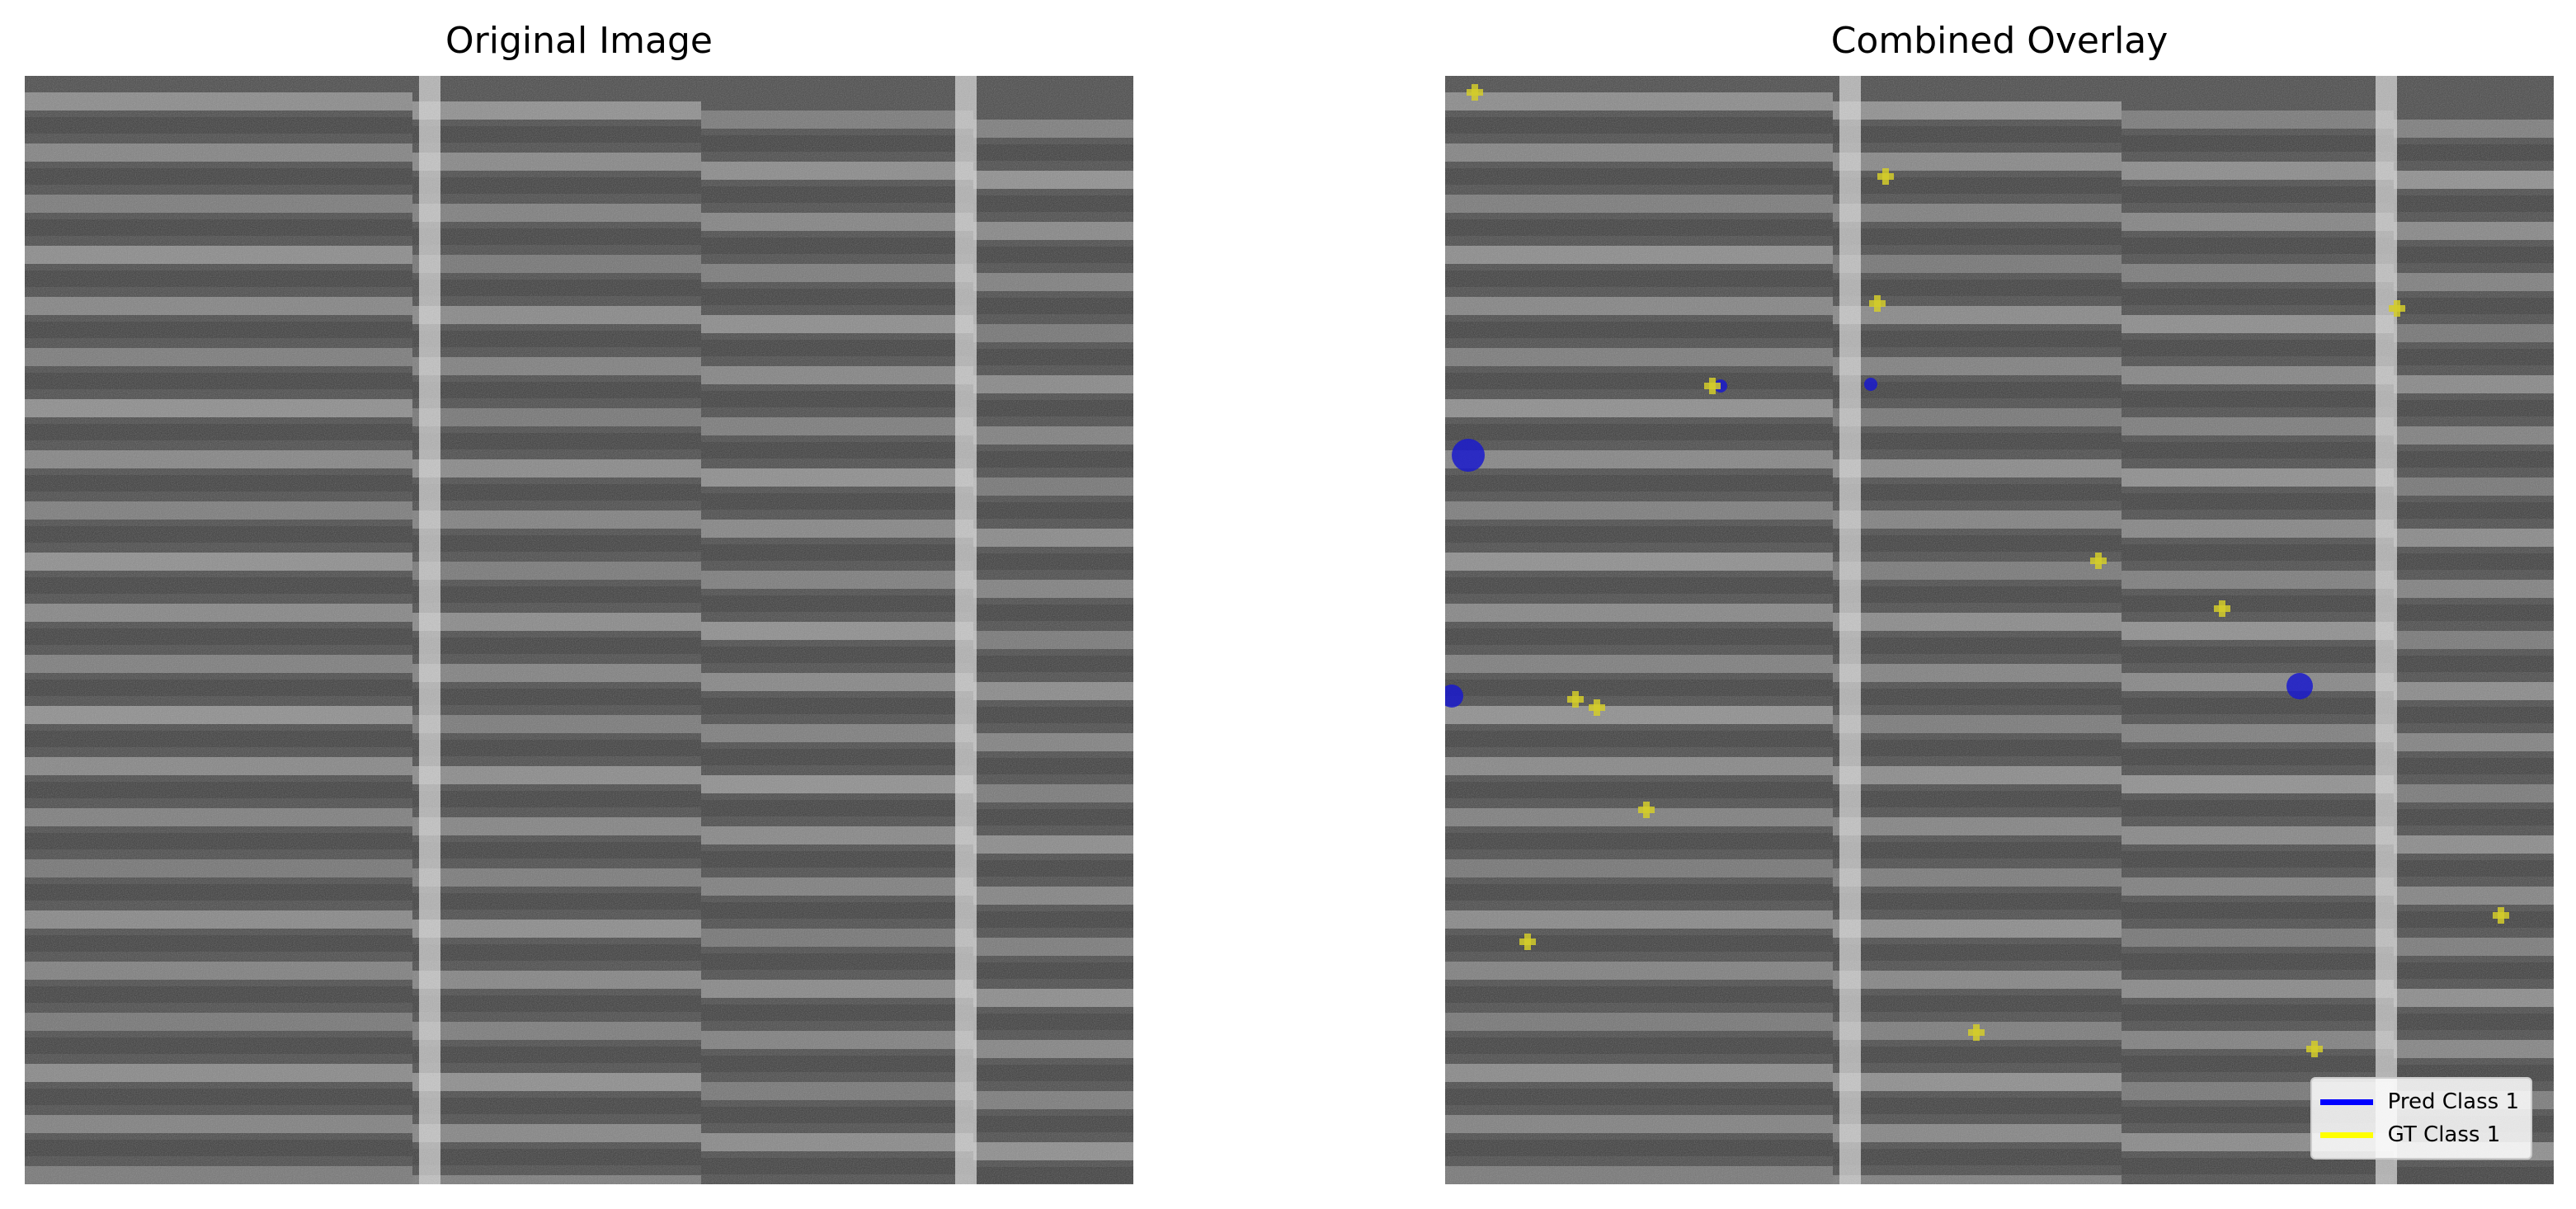 This screenshot has height=1209, width=2576. What do you see at coordinates (2453, 1101) in the screenshot?
I see `legend-label-pred: Pred Class 1` at bounding box center [2453, 1101].